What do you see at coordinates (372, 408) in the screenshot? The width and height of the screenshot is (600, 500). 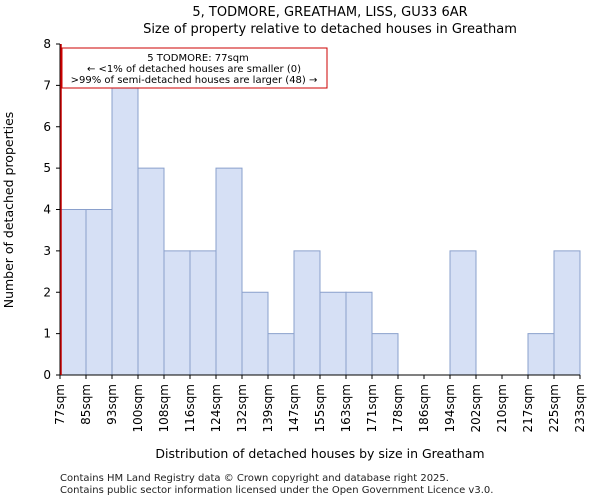 I see `x-tick-label: 171sqm` at bounding box center [372, 408].